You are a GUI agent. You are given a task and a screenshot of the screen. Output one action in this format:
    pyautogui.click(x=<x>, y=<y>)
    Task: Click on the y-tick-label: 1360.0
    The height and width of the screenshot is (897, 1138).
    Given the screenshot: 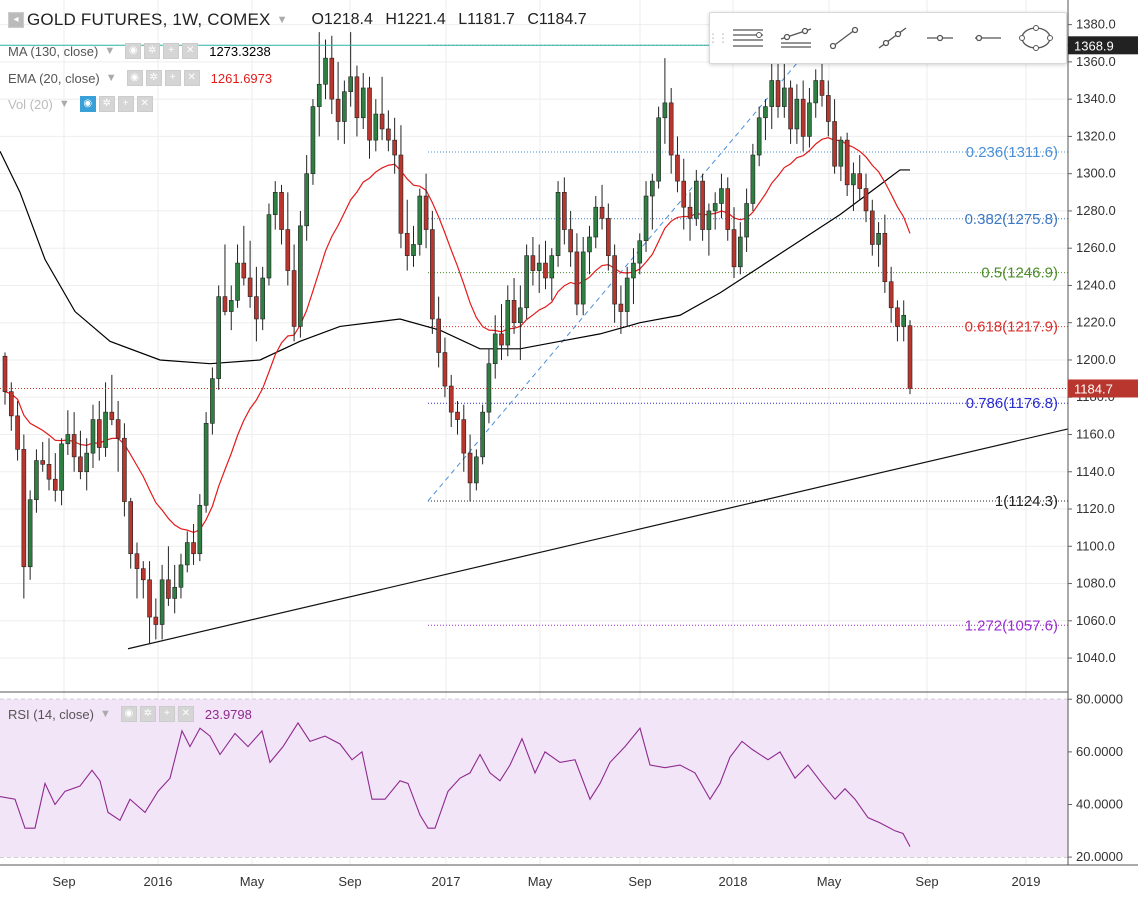 What is the action you would take?
    pyautogui.click(x=1096, y=61)
    